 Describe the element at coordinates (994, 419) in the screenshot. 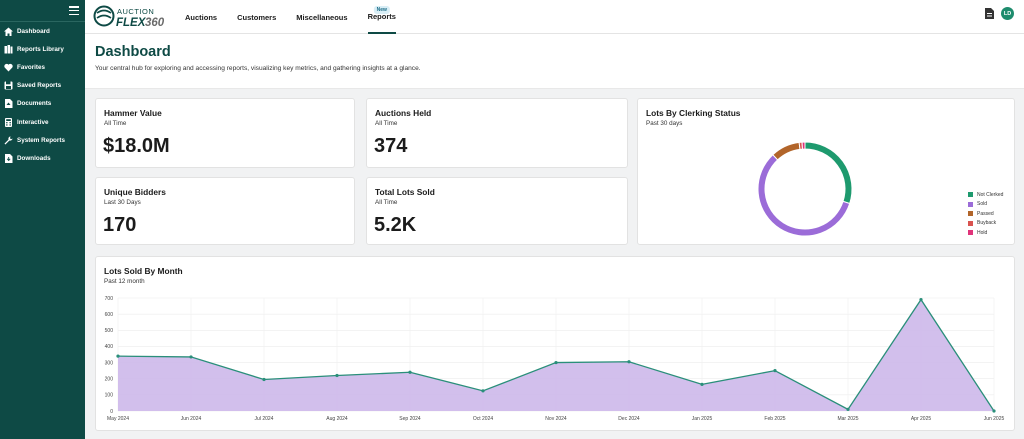

I see `x-tick-label: Jun 2025` at that location.